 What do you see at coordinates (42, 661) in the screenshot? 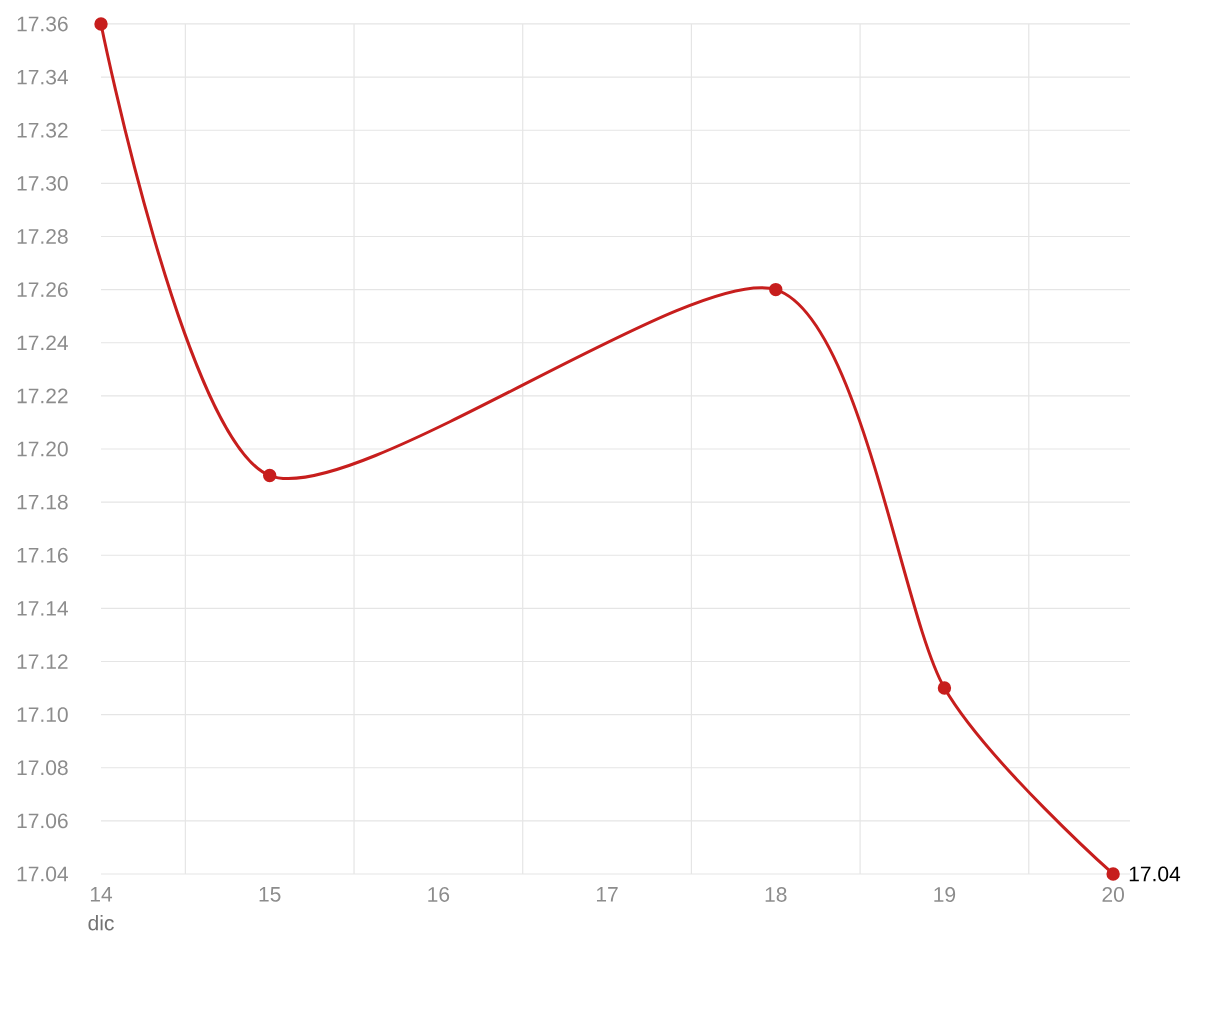
I see `y-tick-label: 17.12` at bounding box center [42, 661].